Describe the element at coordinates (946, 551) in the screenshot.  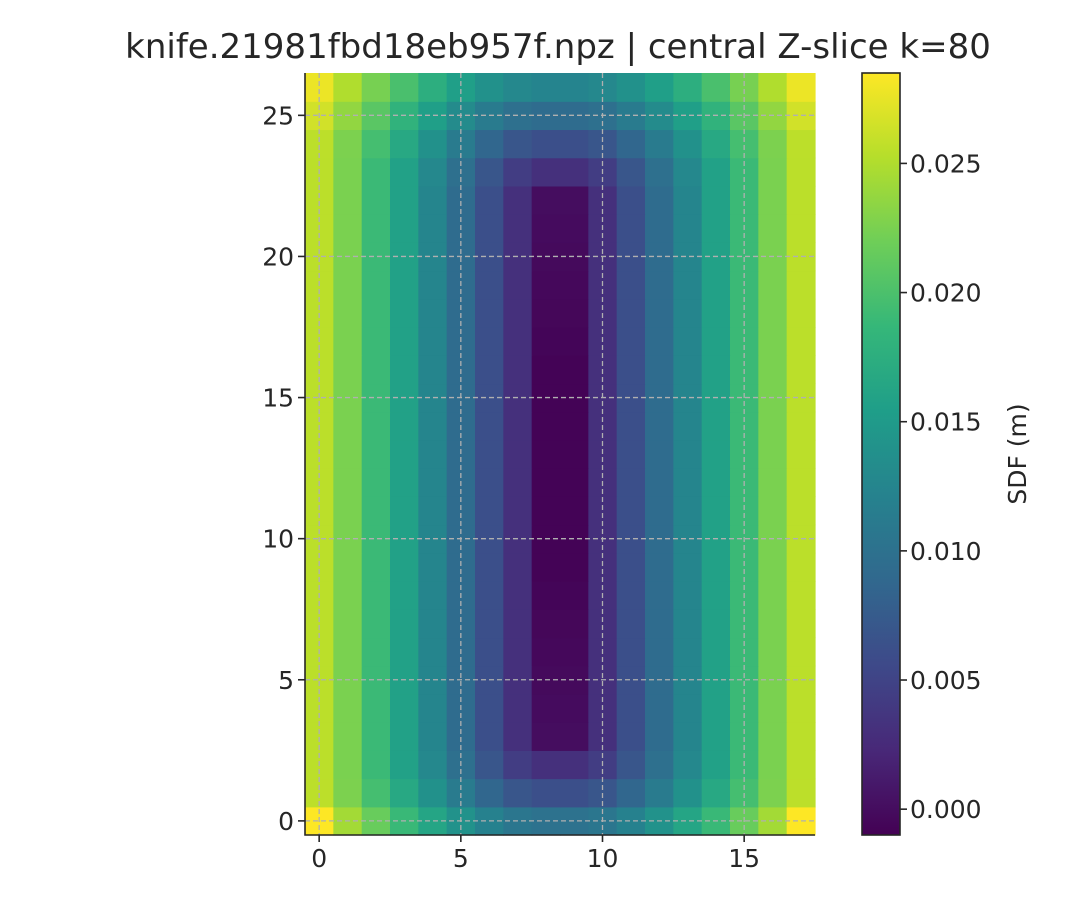
I see `colorbar-tick-label: 0.010` at that location.